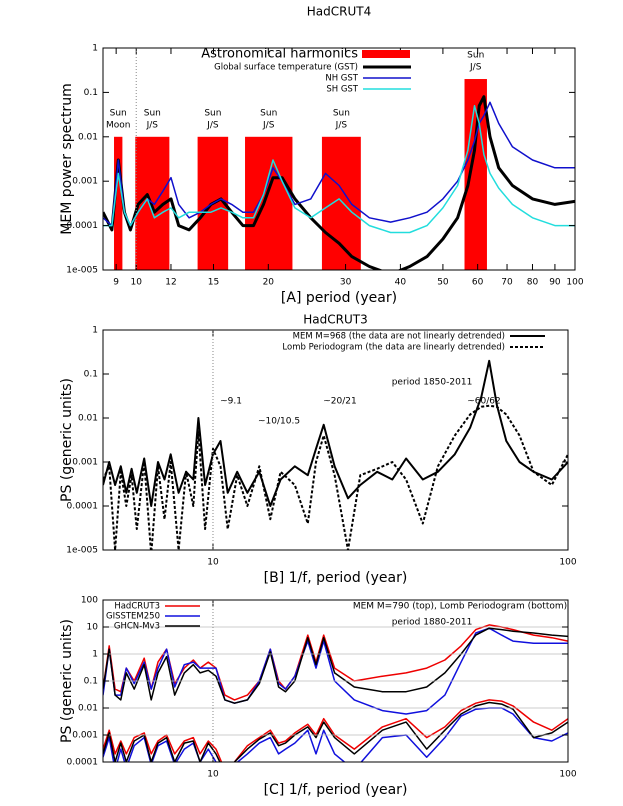 This screenshot has height=806, width=623. I want to click on x-tick-label: 70, so click(507, 283).